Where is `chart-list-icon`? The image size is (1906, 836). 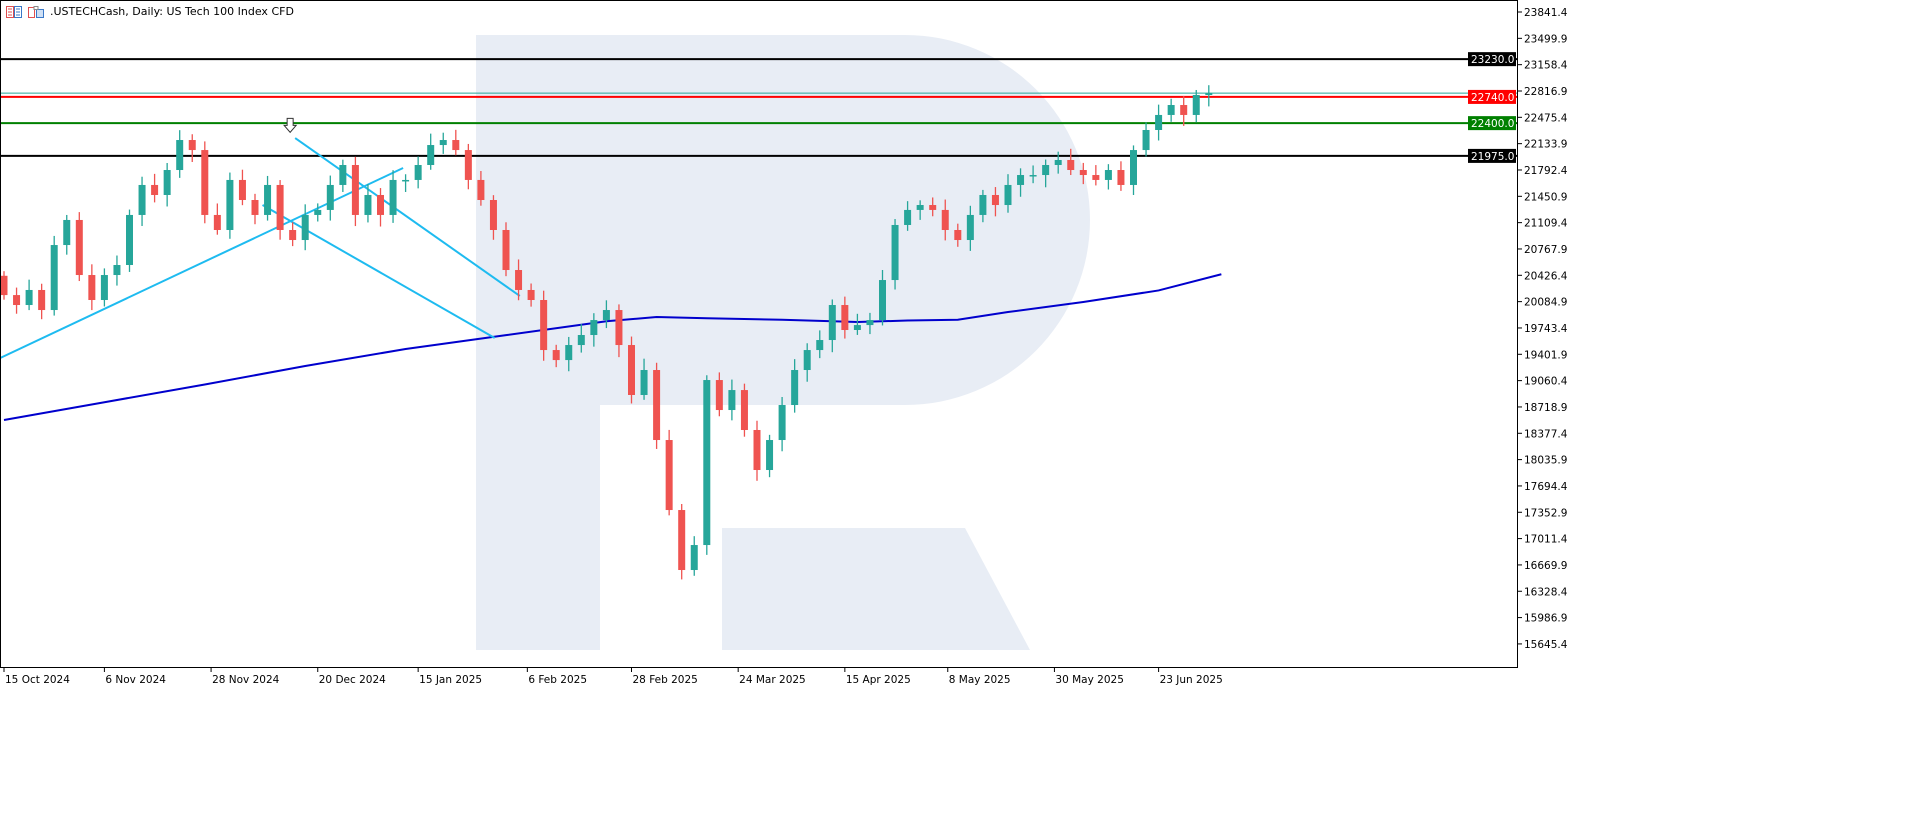
chart-list-icon is located at coordinates (14, 11).